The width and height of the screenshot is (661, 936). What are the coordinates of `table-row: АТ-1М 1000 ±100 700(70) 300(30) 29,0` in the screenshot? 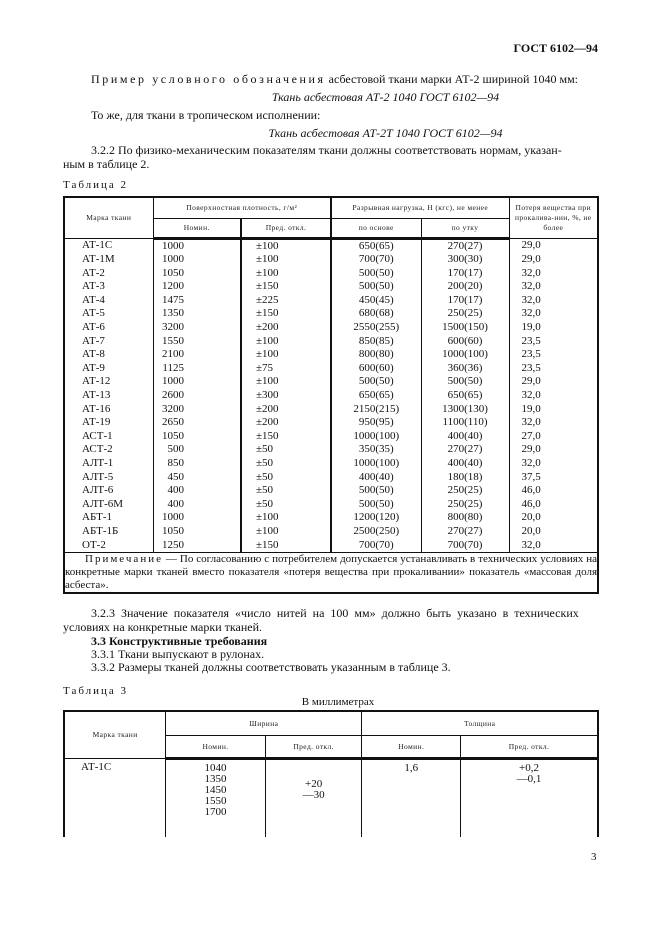 It's located at (331, 260).